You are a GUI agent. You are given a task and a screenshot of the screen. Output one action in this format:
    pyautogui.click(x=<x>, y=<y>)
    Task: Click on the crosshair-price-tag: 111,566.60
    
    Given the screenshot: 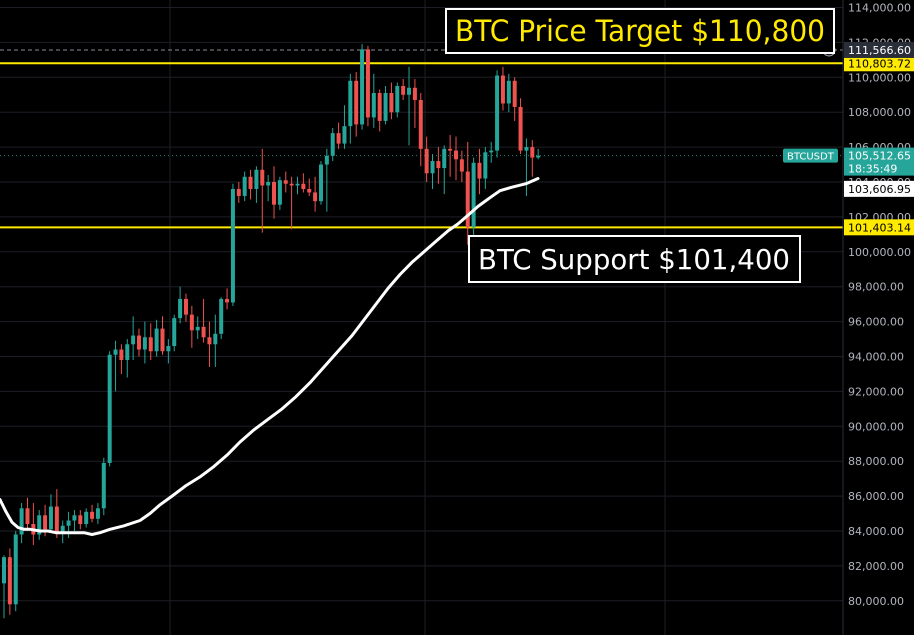 What is the action you would take?
    pyautogui.click(x=879, y=49)
    